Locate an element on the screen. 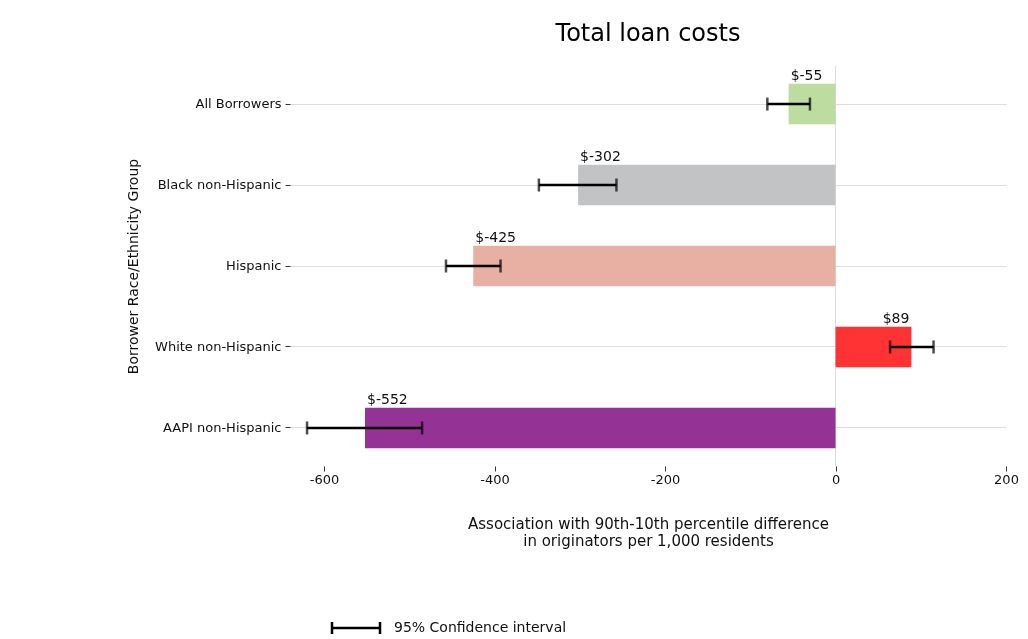 The width and height of the screenshot is (1028, 639). data-label: $-302 is located at coordinates (600, 156).